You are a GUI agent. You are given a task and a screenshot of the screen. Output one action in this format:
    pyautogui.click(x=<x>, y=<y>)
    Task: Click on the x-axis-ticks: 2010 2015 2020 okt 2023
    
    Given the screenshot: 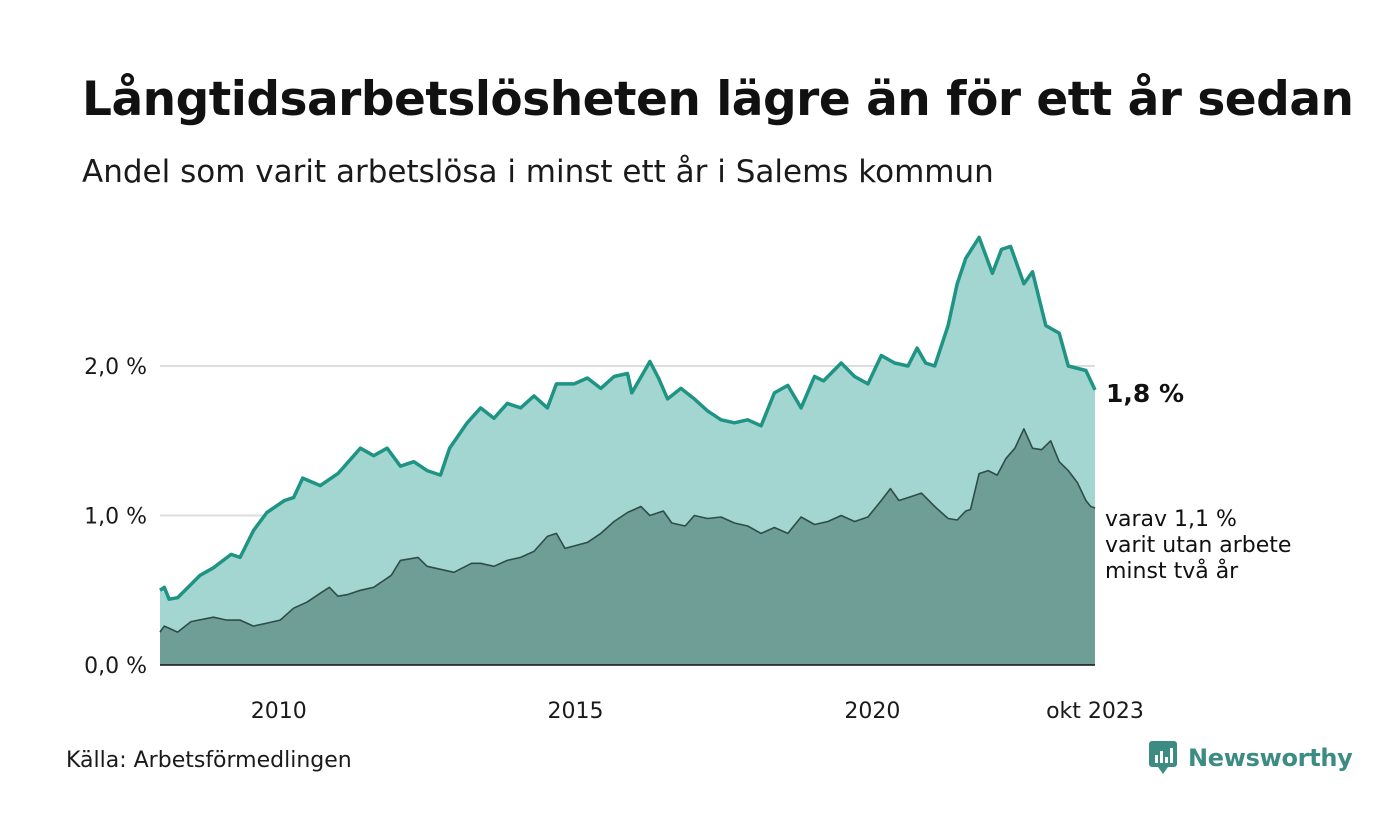 What is the action you would take?
    pyautogui.click(x=697, y=711)
    